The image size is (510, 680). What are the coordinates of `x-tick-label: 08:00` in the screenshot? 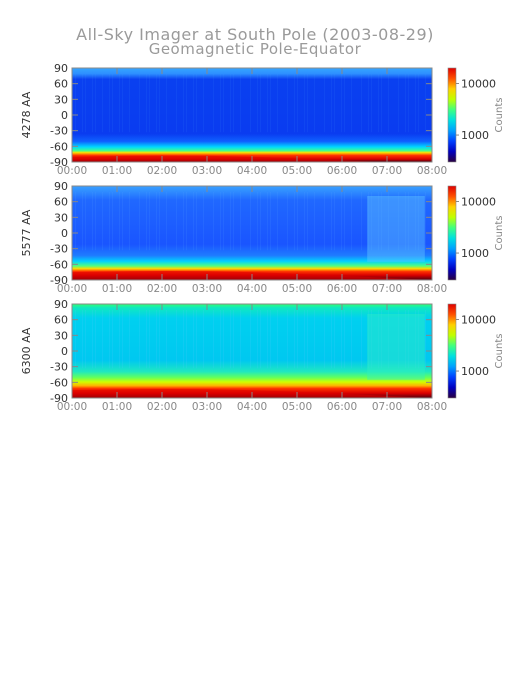 It's located at (432, 289).